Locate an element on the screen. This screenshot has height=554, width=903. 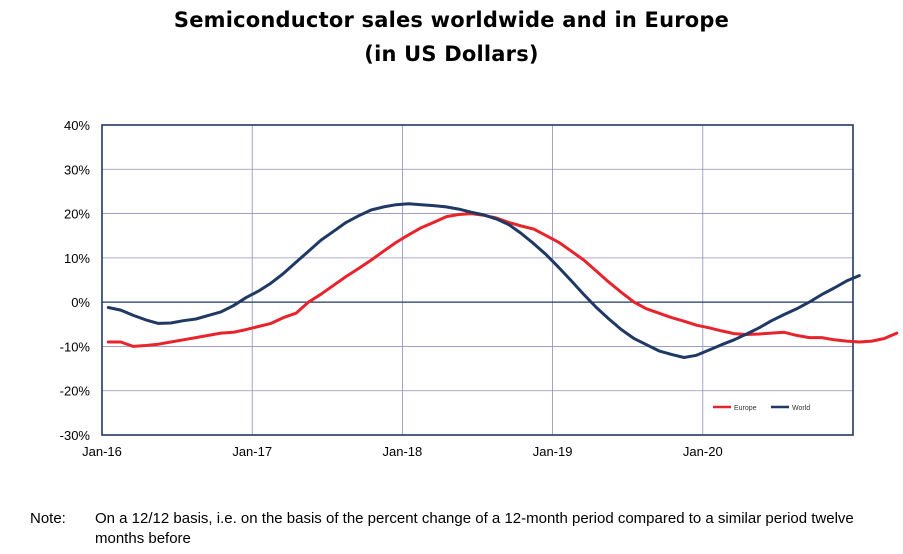
chart-title-line-2: (in US Dollars) is located at coordinates (451, 54).